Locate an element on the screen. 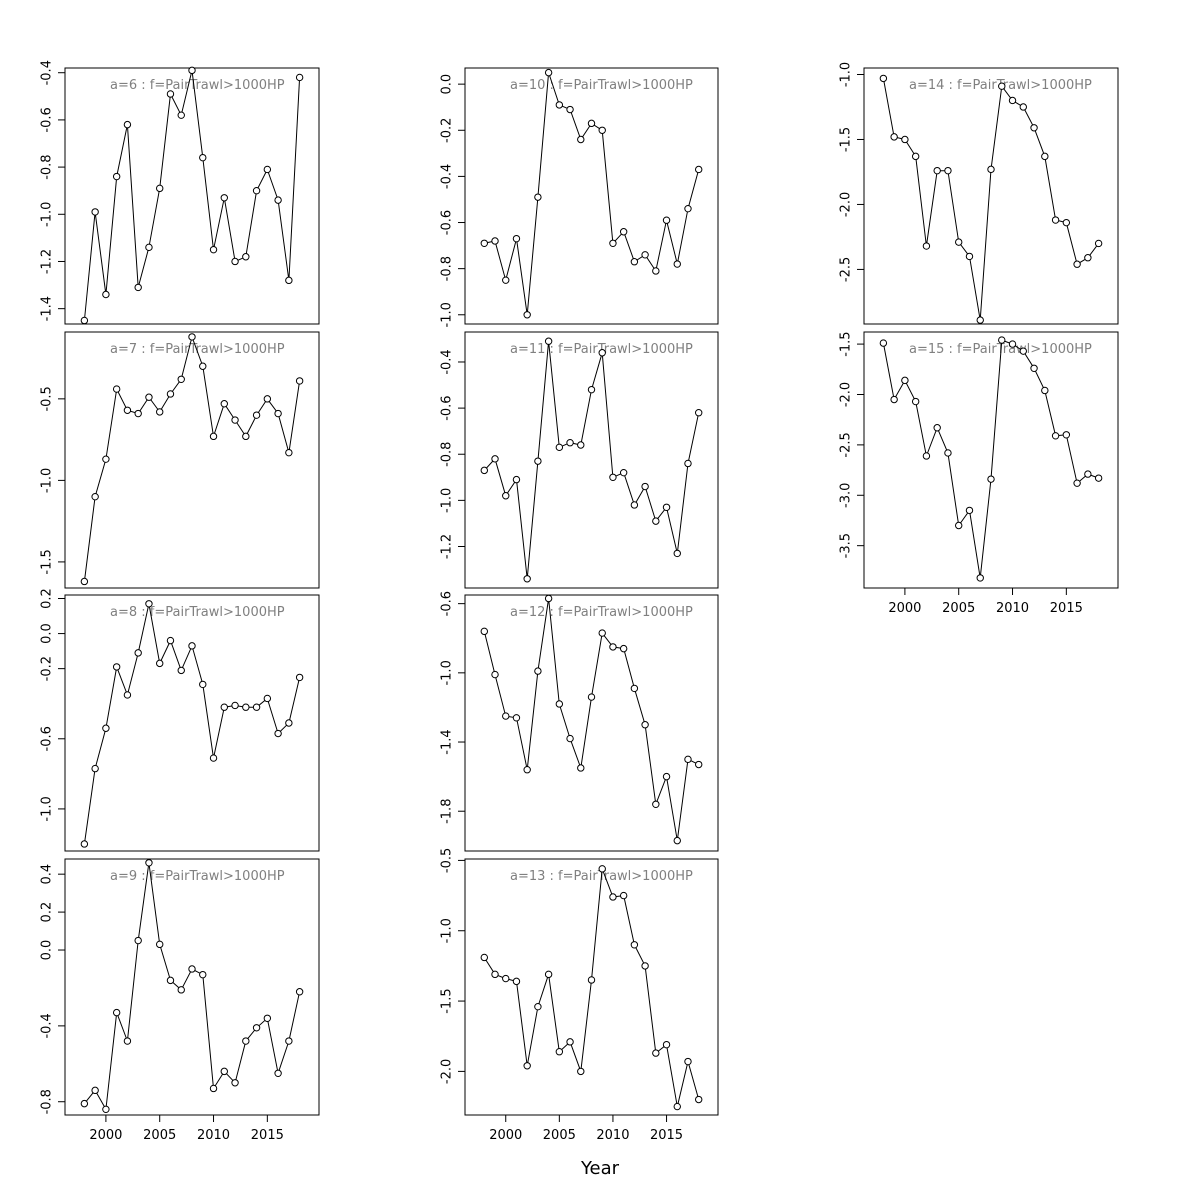 Image resolution: width=1200 pixels, height=1200 pixels. y-tick-label: -0.2 is located at coordinates (447, 130).